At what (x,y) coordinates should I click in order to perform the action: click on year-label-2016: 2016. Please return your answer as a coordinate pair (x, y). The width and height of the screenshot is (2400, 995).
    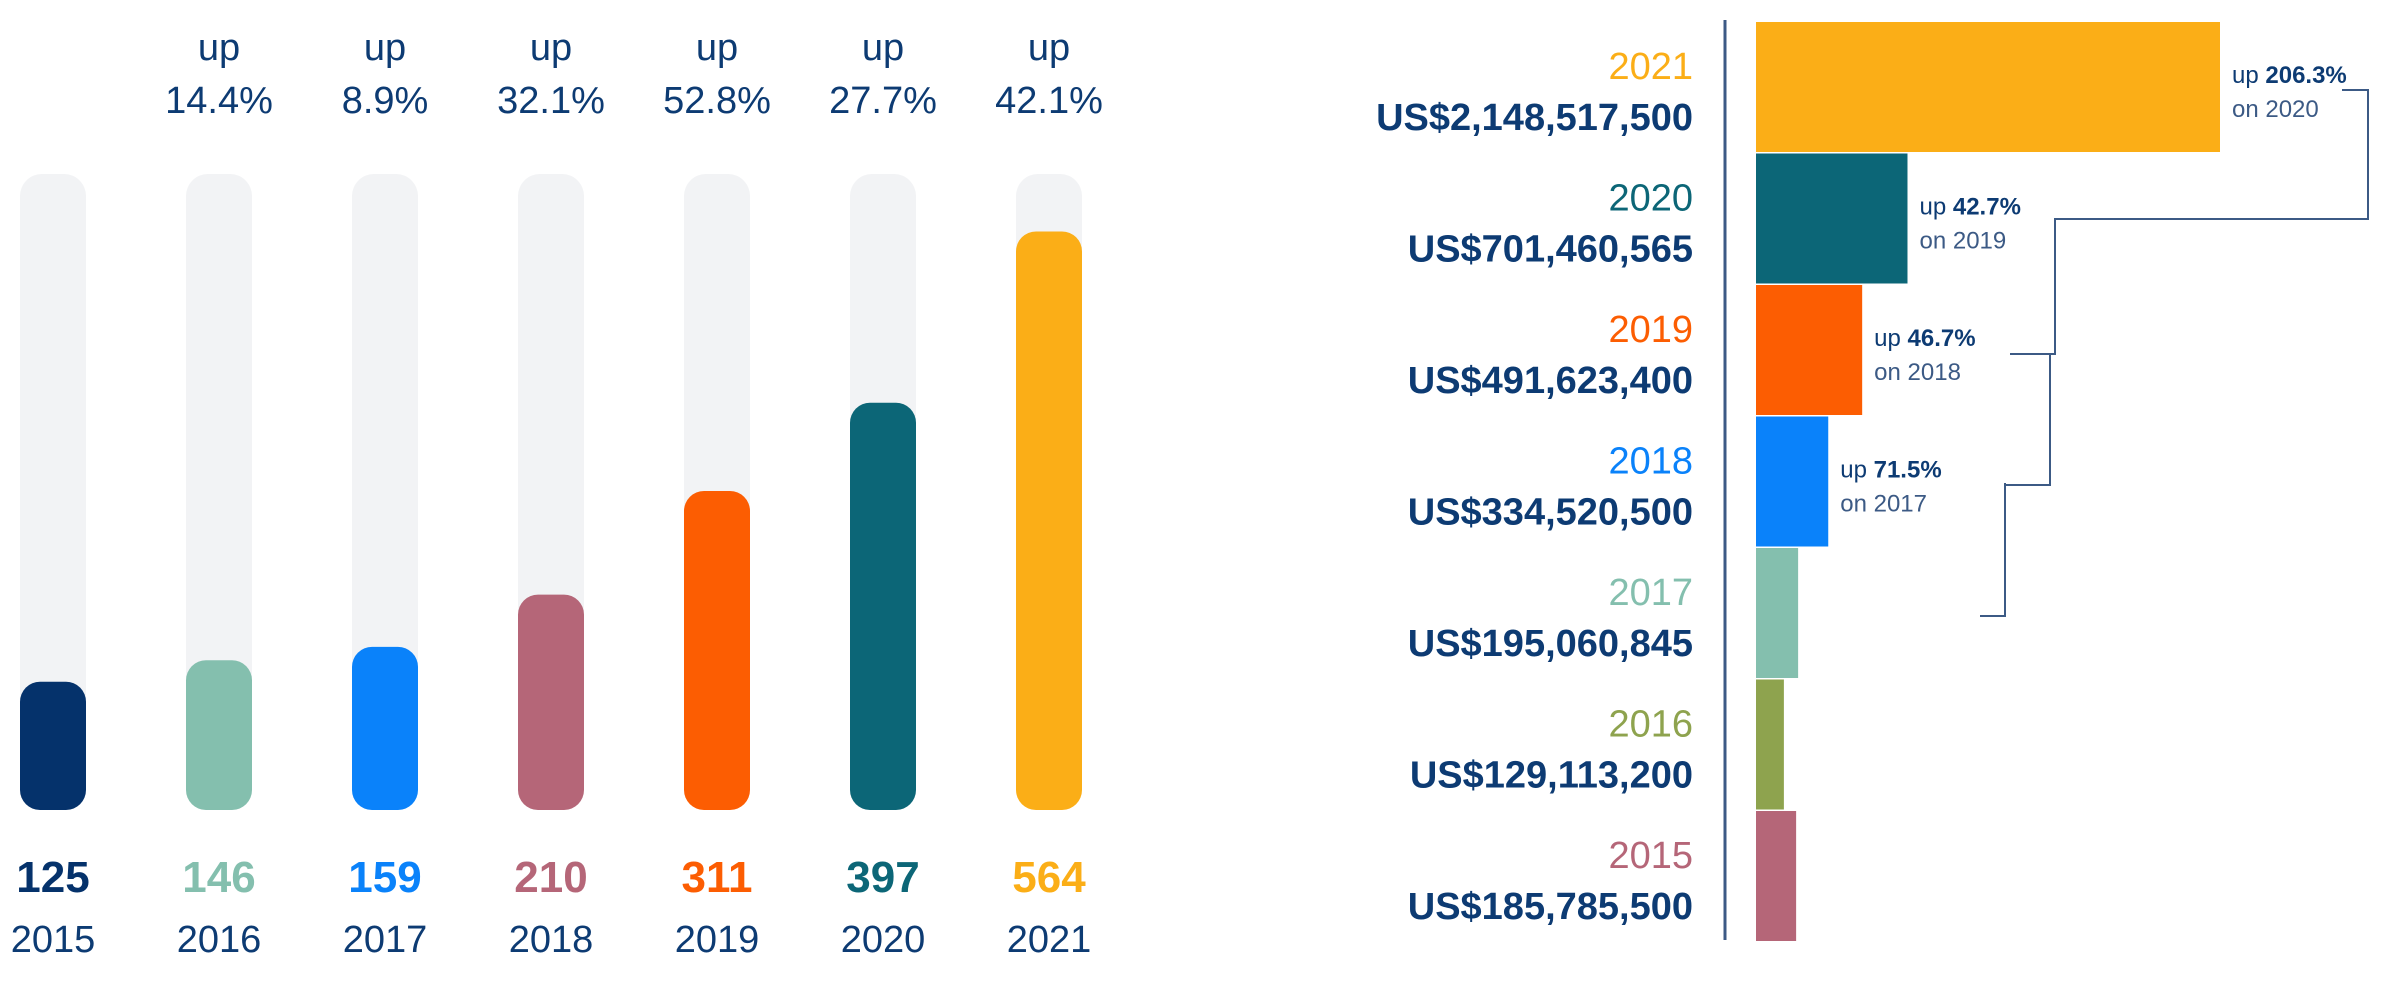
    Looking at the image, I should click on (219, 940).